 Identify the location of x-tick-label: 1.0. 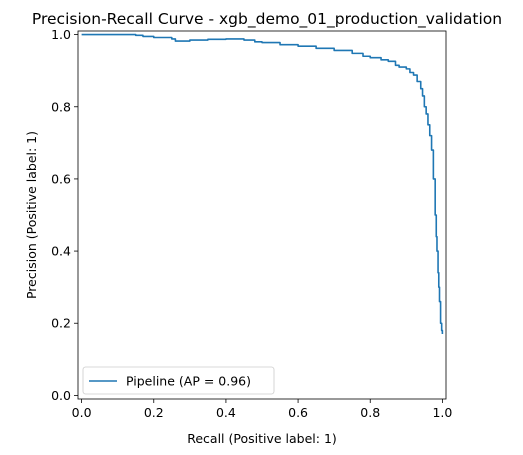
(442, 412).